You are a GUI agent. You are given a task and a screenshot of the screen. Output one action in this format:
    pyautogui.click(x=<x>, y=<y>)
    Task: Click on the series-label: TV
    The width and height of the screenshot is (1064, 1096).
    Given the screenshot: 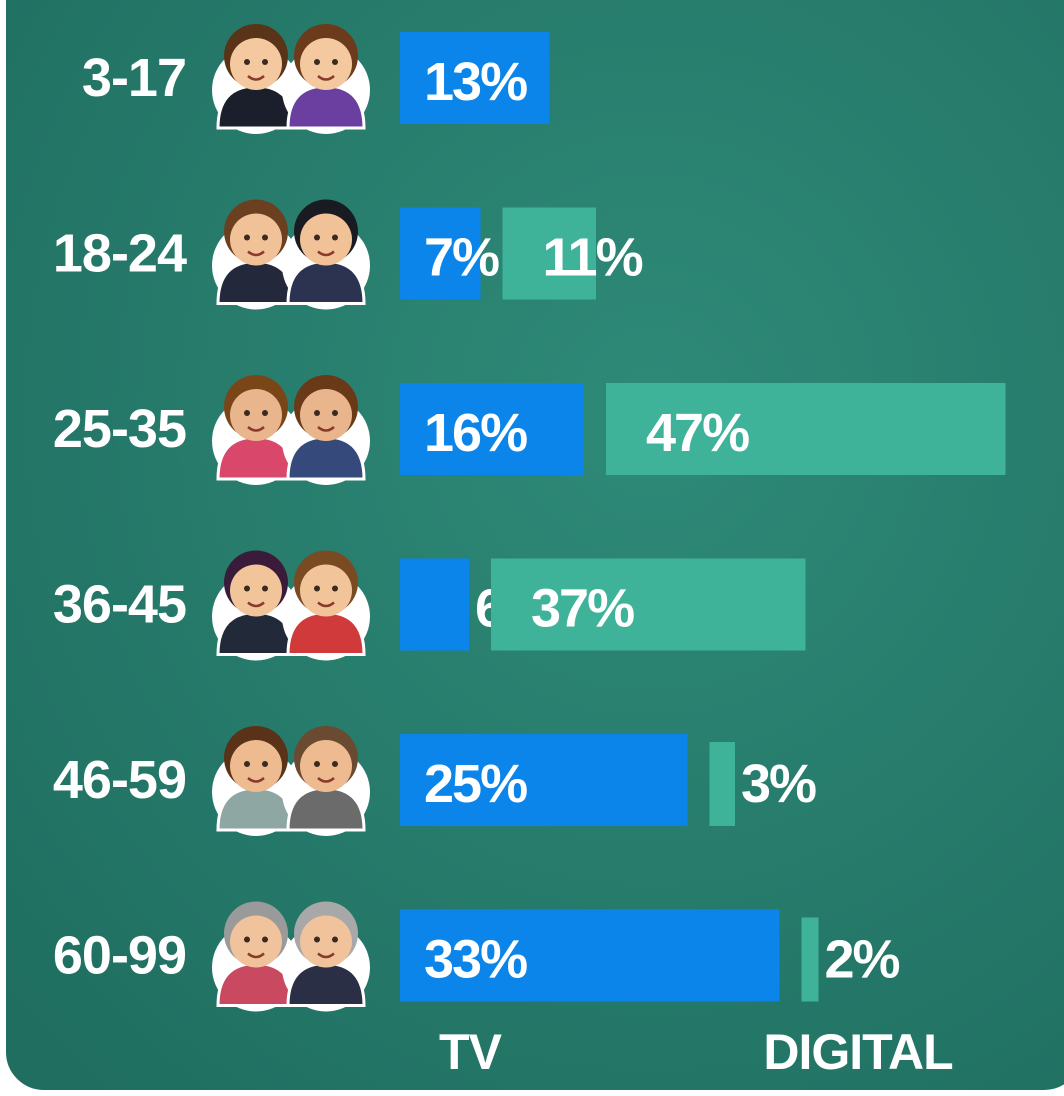 What is the action you would take?
    pyautogui.click(x=471, y=1052)
    